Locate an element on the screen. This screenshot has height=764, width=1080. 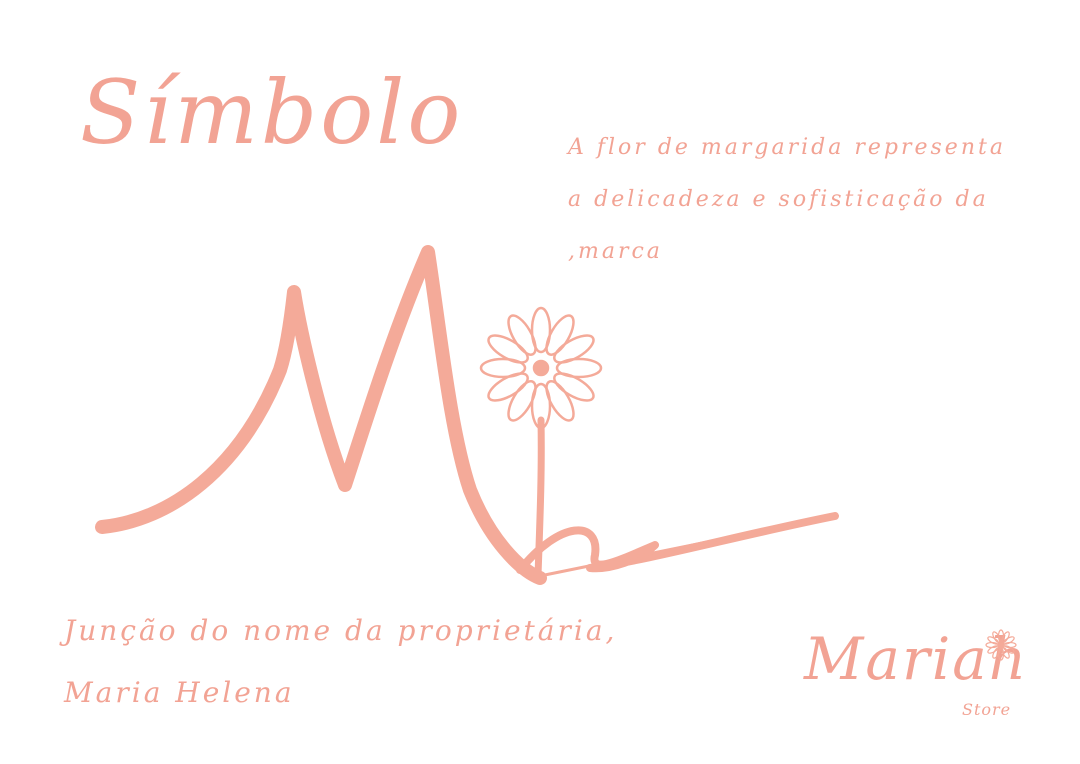
h-letter-stroke is located at coordinates (677, 543).